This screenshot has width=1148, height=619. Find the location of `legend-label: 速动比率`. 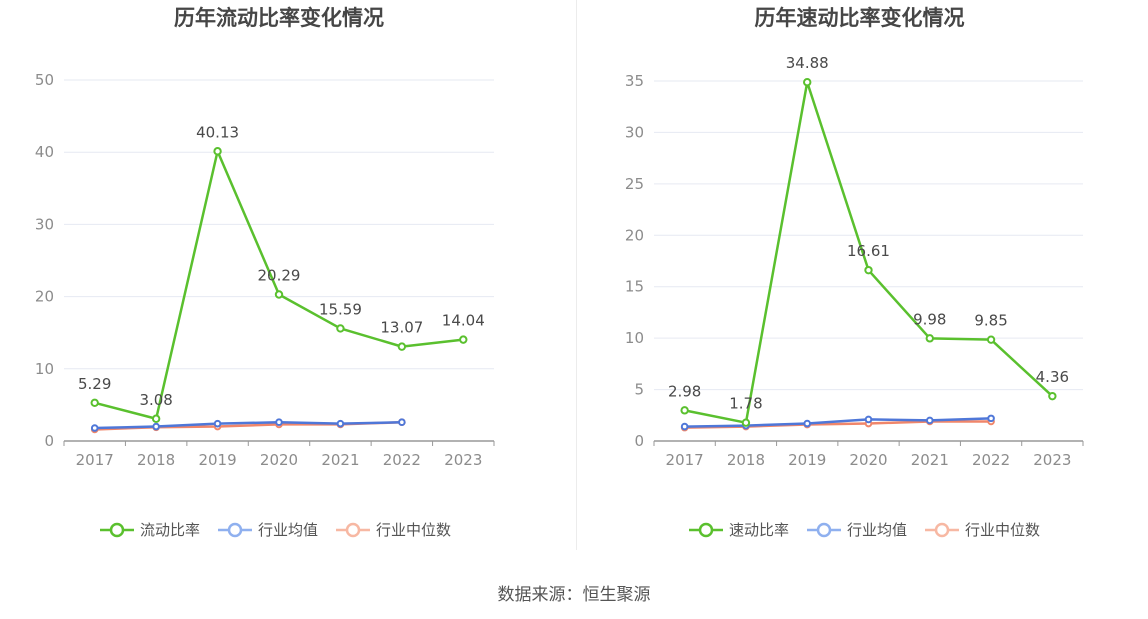

legend-label: 速动比率 is located at coordinates (759, 530).